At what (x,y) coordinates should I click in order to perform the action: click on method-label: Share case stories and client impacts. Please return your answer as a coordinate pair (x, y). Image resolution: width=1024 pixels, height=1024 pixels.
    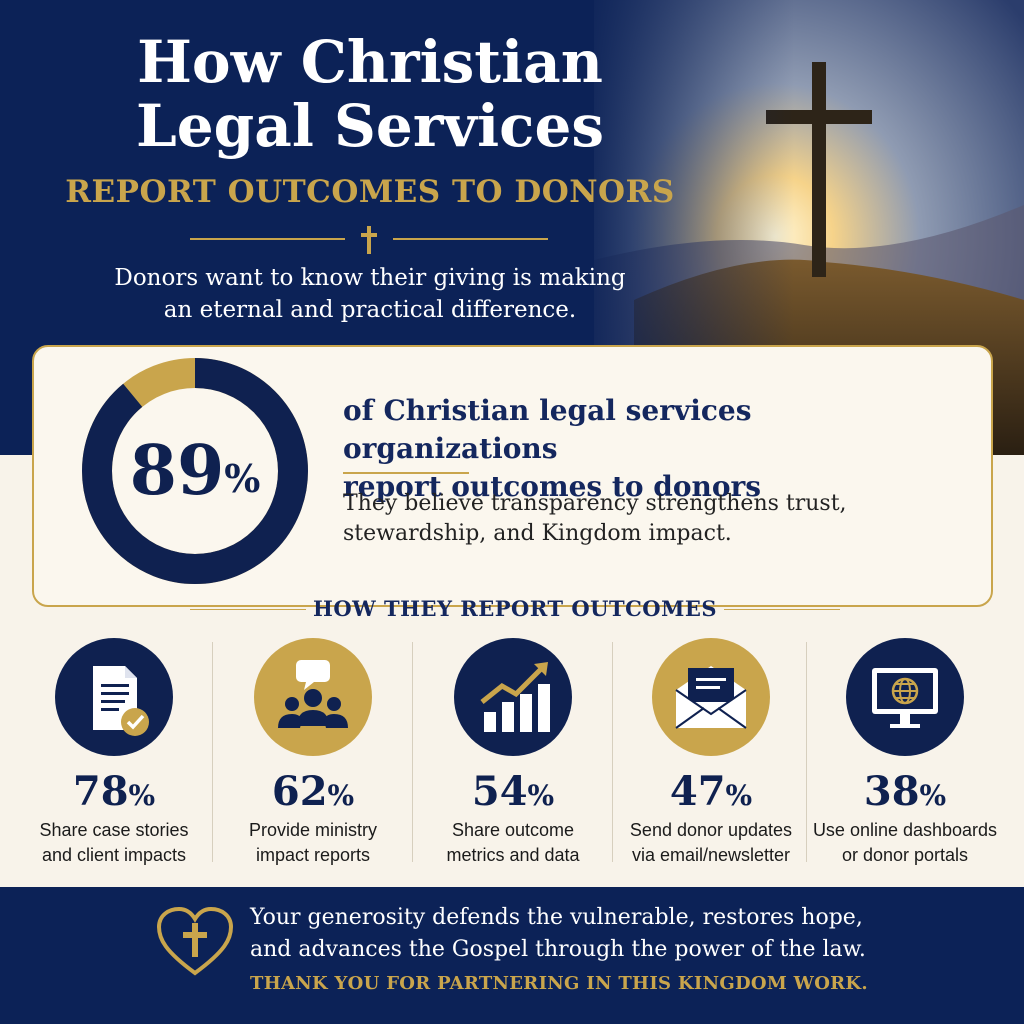
    Looking at the image, I should click on (114, 842).